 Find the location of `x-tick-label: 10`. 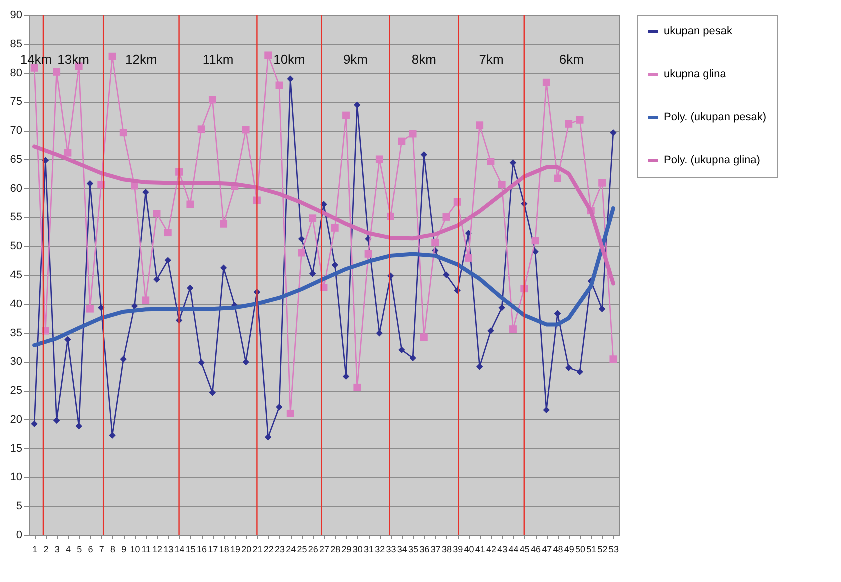

x-tick-label: 10 is located at coordinates (135, 549).